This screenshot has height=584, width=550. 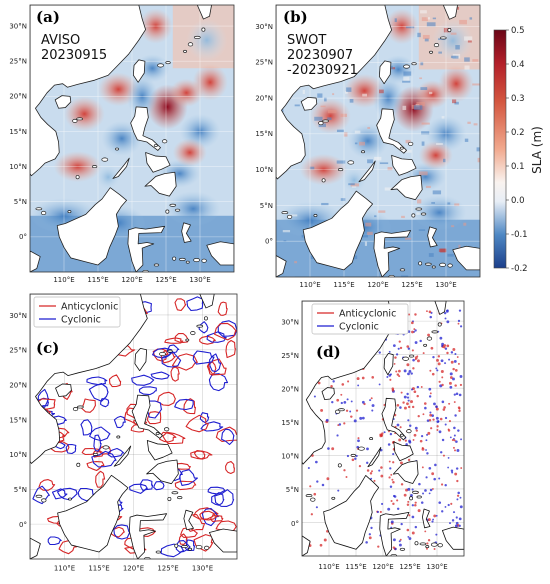 What do you see at coordinates (404, 165) in the screenshot?
I see `land-visayas` at bounding box center [404, 165].